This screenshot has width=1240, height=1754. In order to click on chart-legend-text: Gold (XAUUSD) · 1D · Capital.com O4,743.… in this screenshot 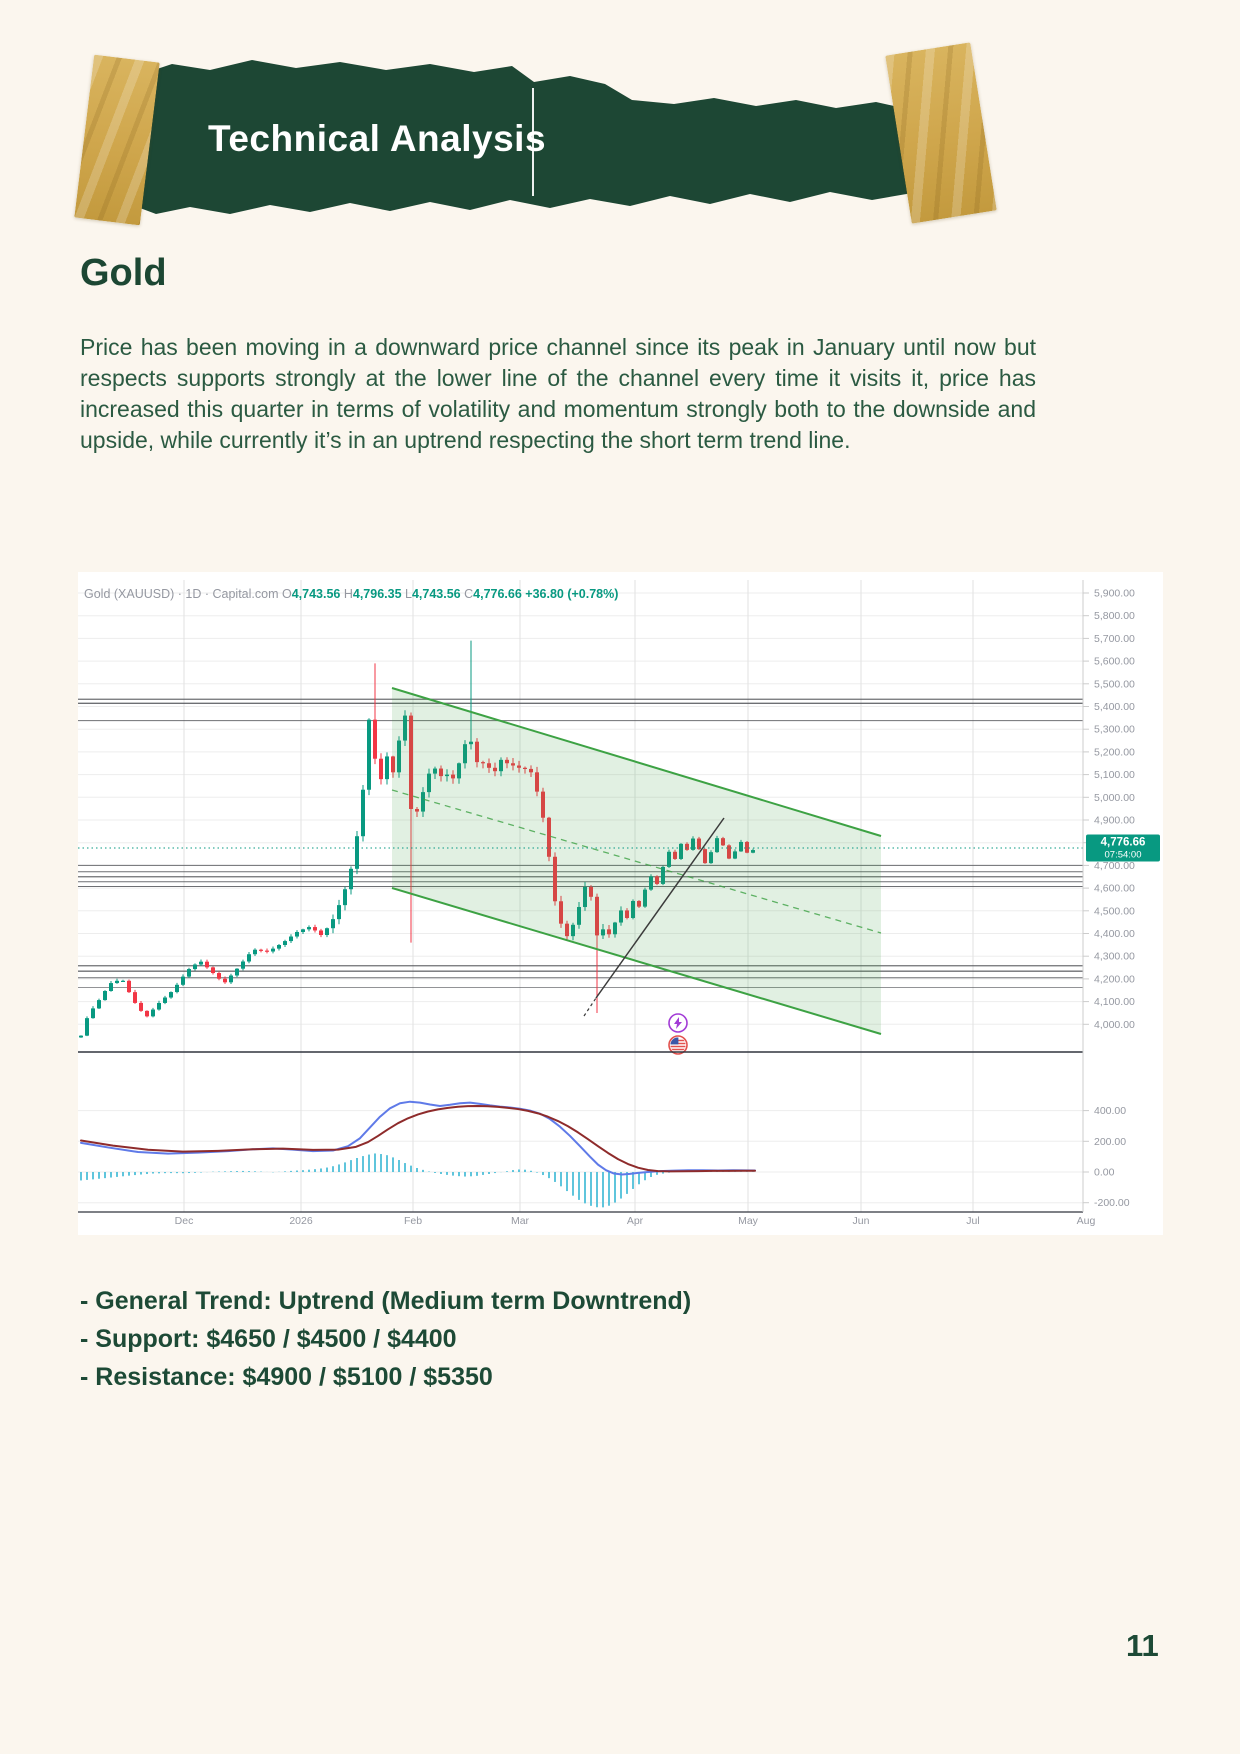, I will do `click(351, 594)`.